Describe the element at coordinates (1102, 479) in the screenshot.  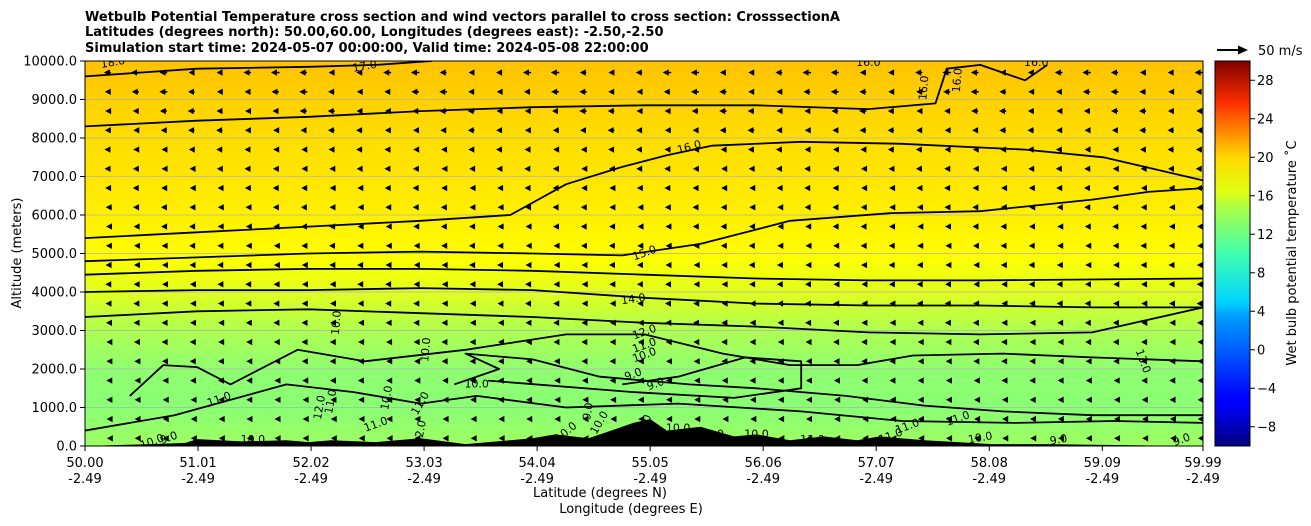
I see `x-tick-label-lon: -2.49` at that location.